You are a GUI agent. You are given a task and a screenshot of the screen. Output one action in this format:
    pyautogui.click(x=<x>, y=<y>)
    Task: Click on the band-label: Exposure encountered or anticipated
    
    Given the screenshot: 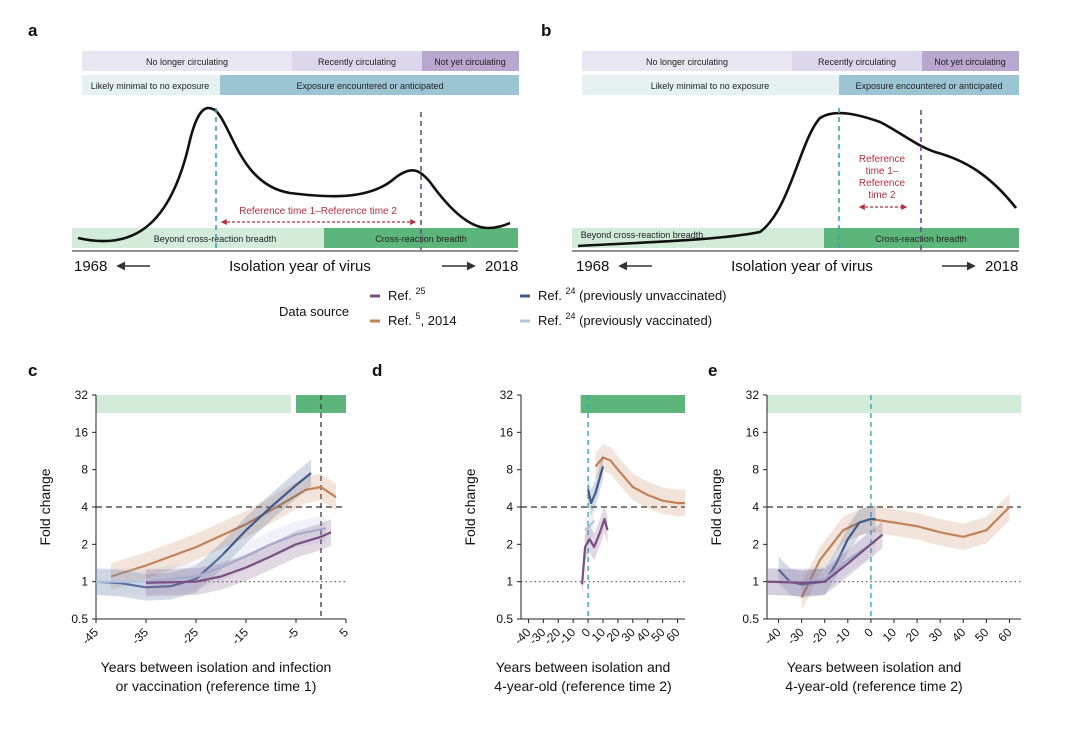 What is the action you would take?
    pyautogui.click(x=928, y=86)
    